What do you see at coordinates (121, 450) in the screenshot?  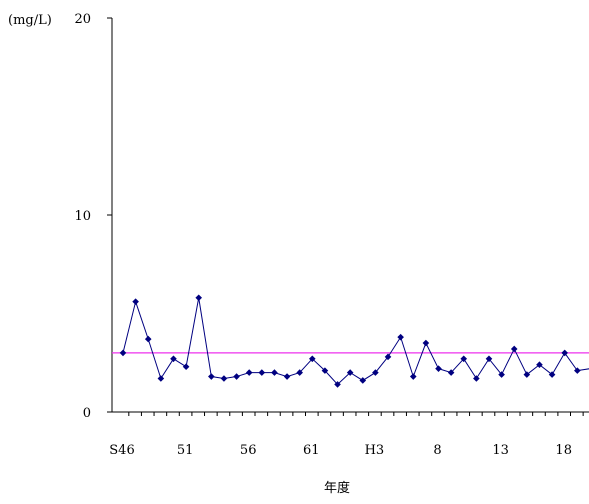 I see `x-tick-label: S46` at bounding box center [121, 450].